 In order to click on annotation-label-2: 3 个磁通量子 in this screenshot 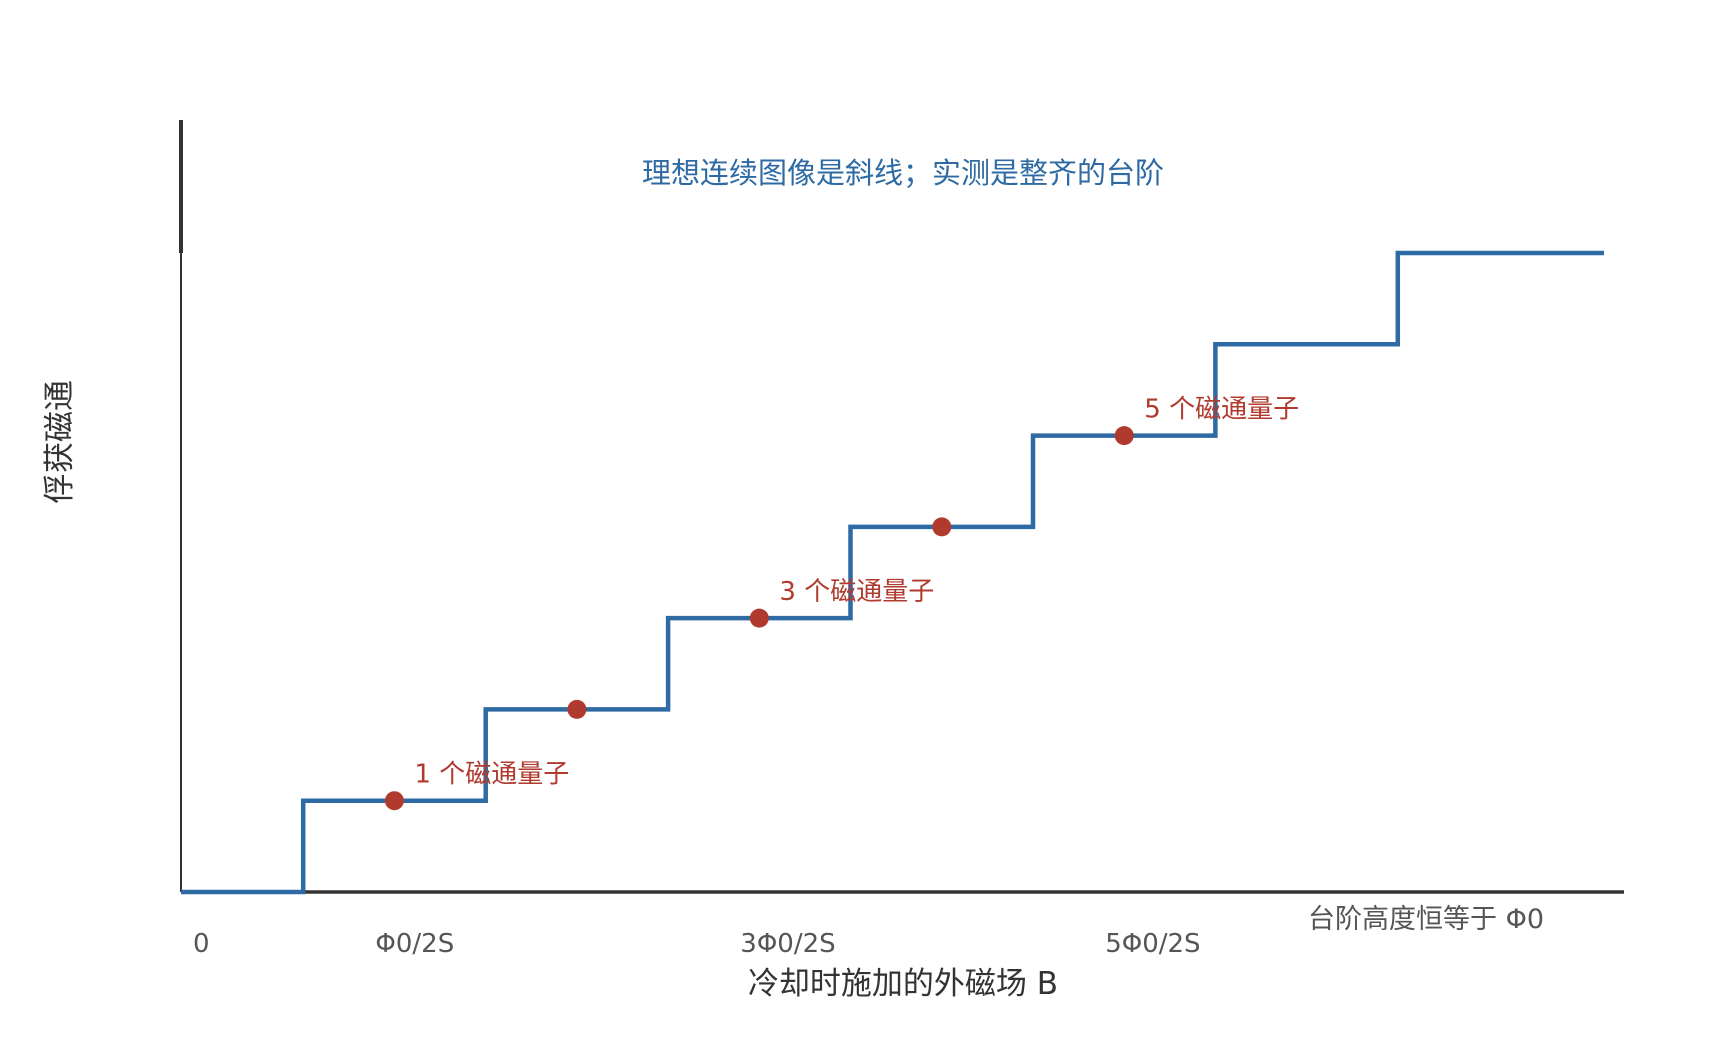, I will do `click(856, 592)`.